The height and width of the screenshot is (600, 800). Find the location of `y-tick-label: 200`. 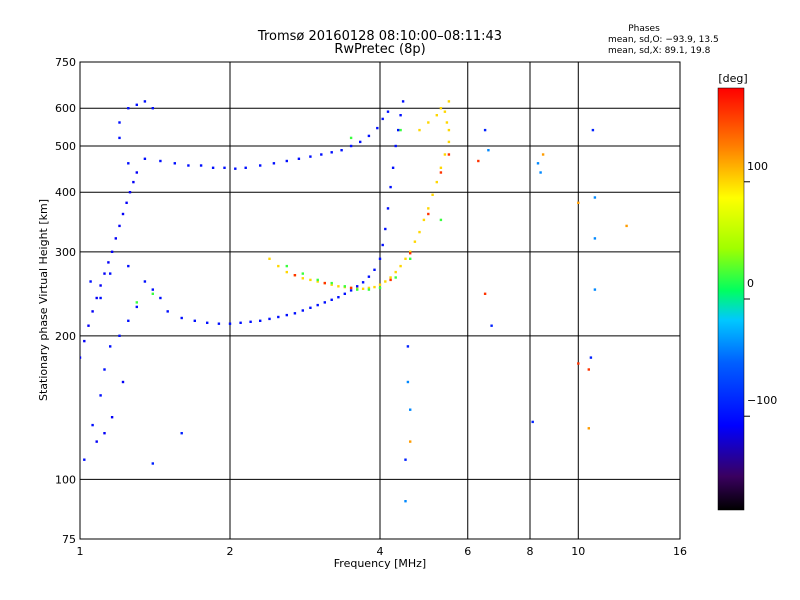

y-tick-label: 200 is located at coordinates (65, 336).